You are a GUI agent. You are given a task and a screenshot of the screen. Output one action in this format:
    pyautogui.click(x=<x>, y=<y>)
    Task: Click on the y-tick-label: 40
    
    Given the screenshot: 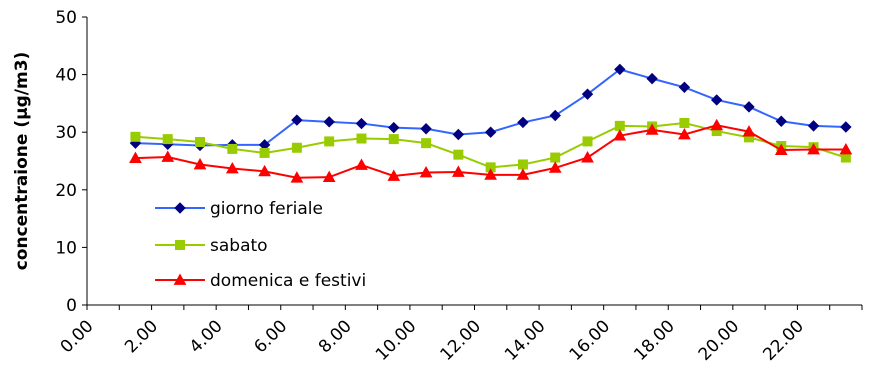 What is the action you would take?
    pyautogui.click(x=66, y=76)
    